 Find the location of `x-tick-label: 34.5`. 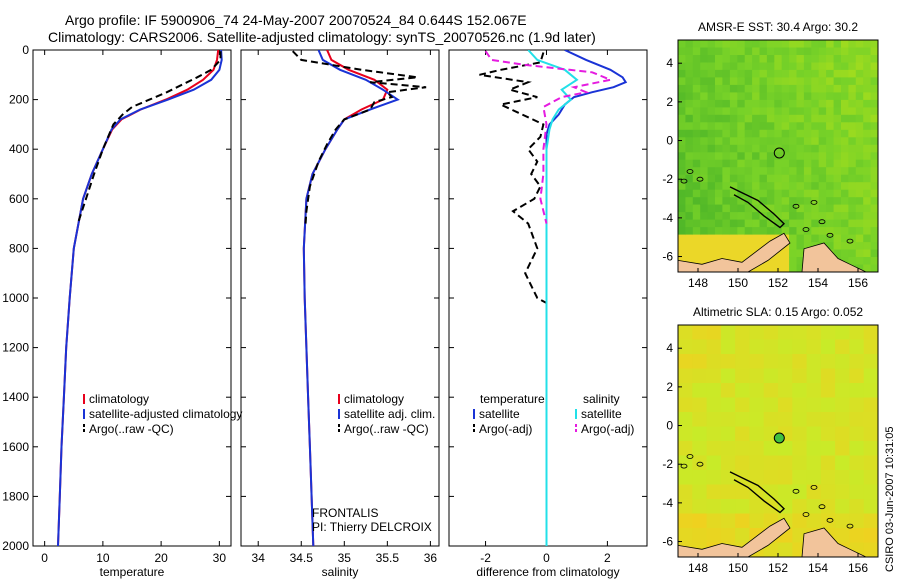

x-tick-label: 34.5 is located at coordinates (302, 558).